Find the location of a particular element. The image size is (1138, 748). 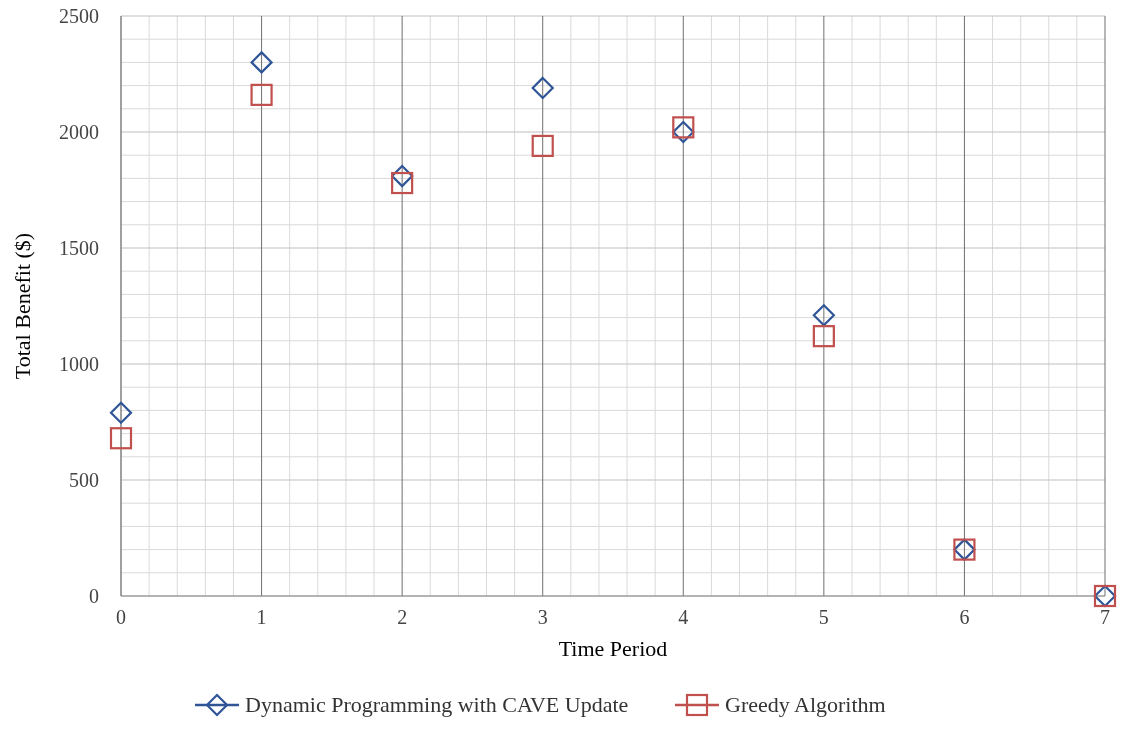

y-tick-label: 1000 is located at coordinates (79, 364).